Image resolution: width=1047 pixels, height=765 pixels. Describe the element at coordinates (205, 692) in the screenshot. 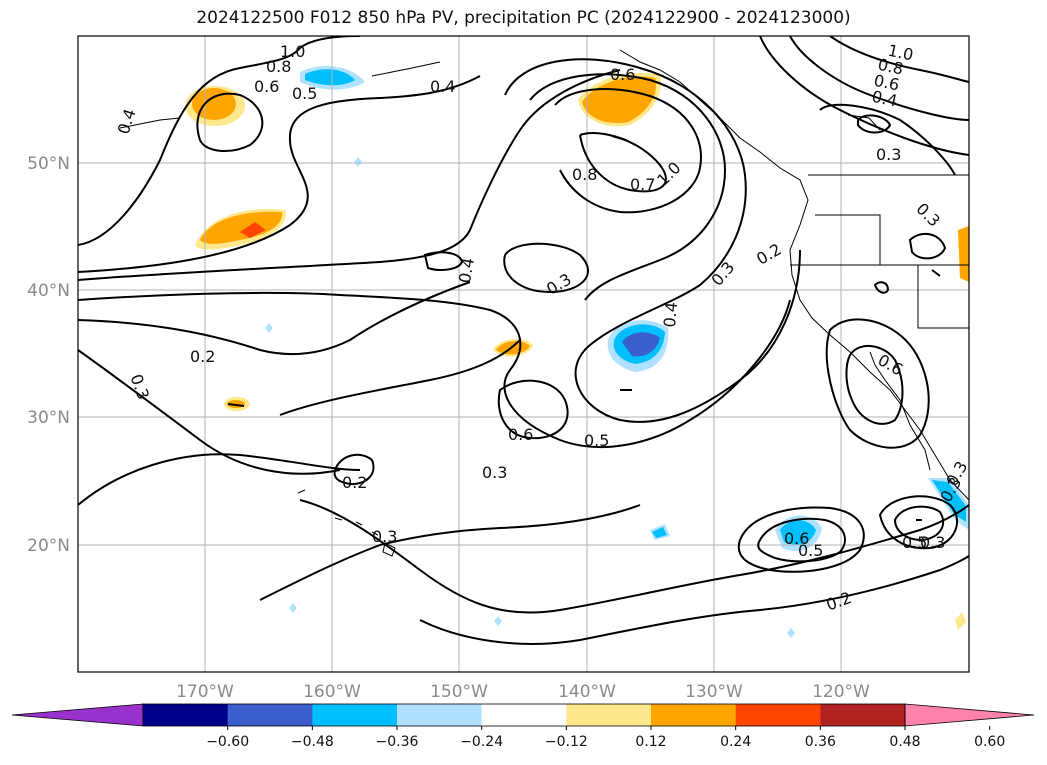

I see `lon-label: 170°W` at that location.